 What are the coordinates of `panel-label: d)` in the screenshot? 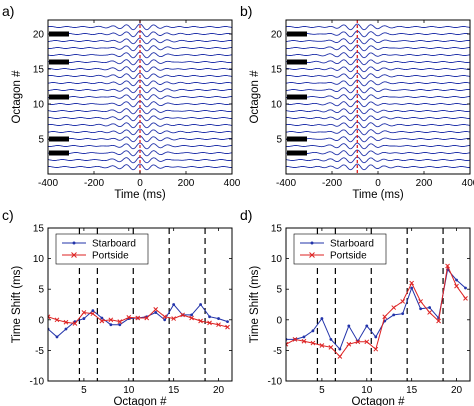 It's located at (246, 215).